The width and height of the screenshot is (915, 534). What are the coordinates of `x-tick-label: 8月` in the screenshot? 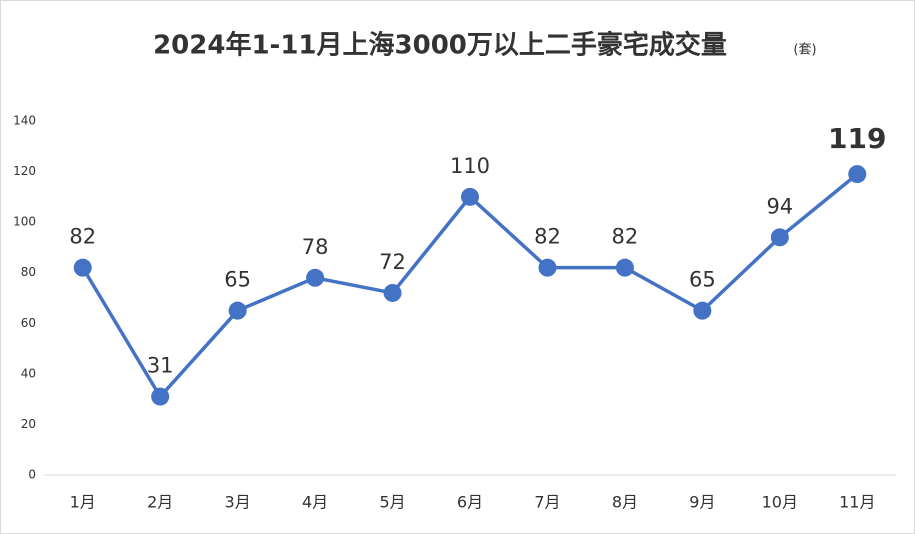 It's located at (625, 502).